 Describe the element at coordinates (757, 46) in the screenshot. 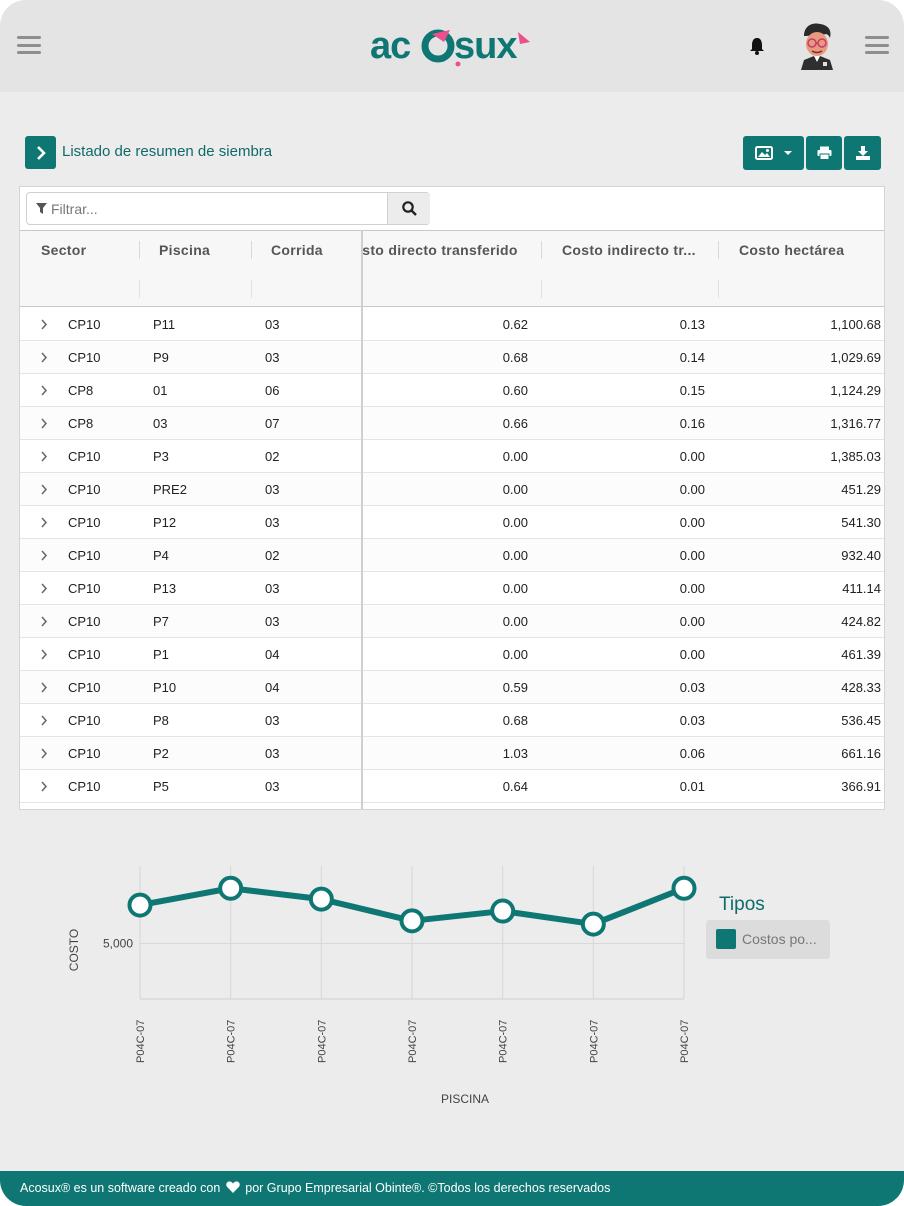

I see `bell-icon` at that location.